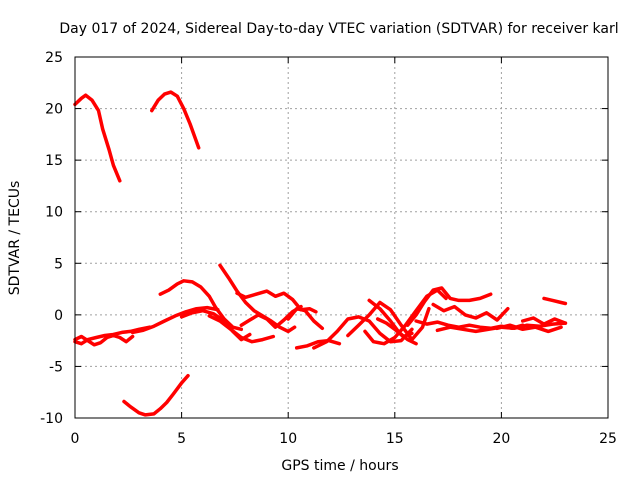  I want to click on x-tick-label: 20, so click(501, 439).